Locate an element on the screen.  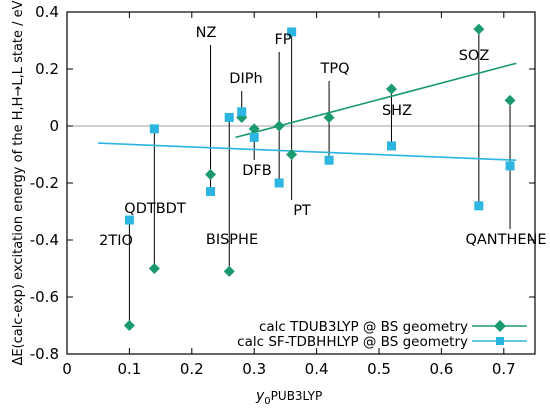
molecule-label: DFB is located at coordinates (256, 171).